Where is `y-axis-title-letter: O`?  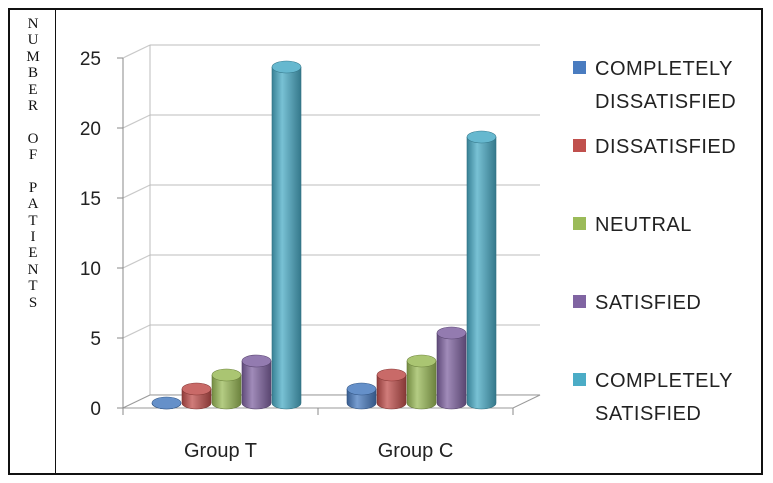 y-axis-title-letter: O is located at coordinates (33, 138).